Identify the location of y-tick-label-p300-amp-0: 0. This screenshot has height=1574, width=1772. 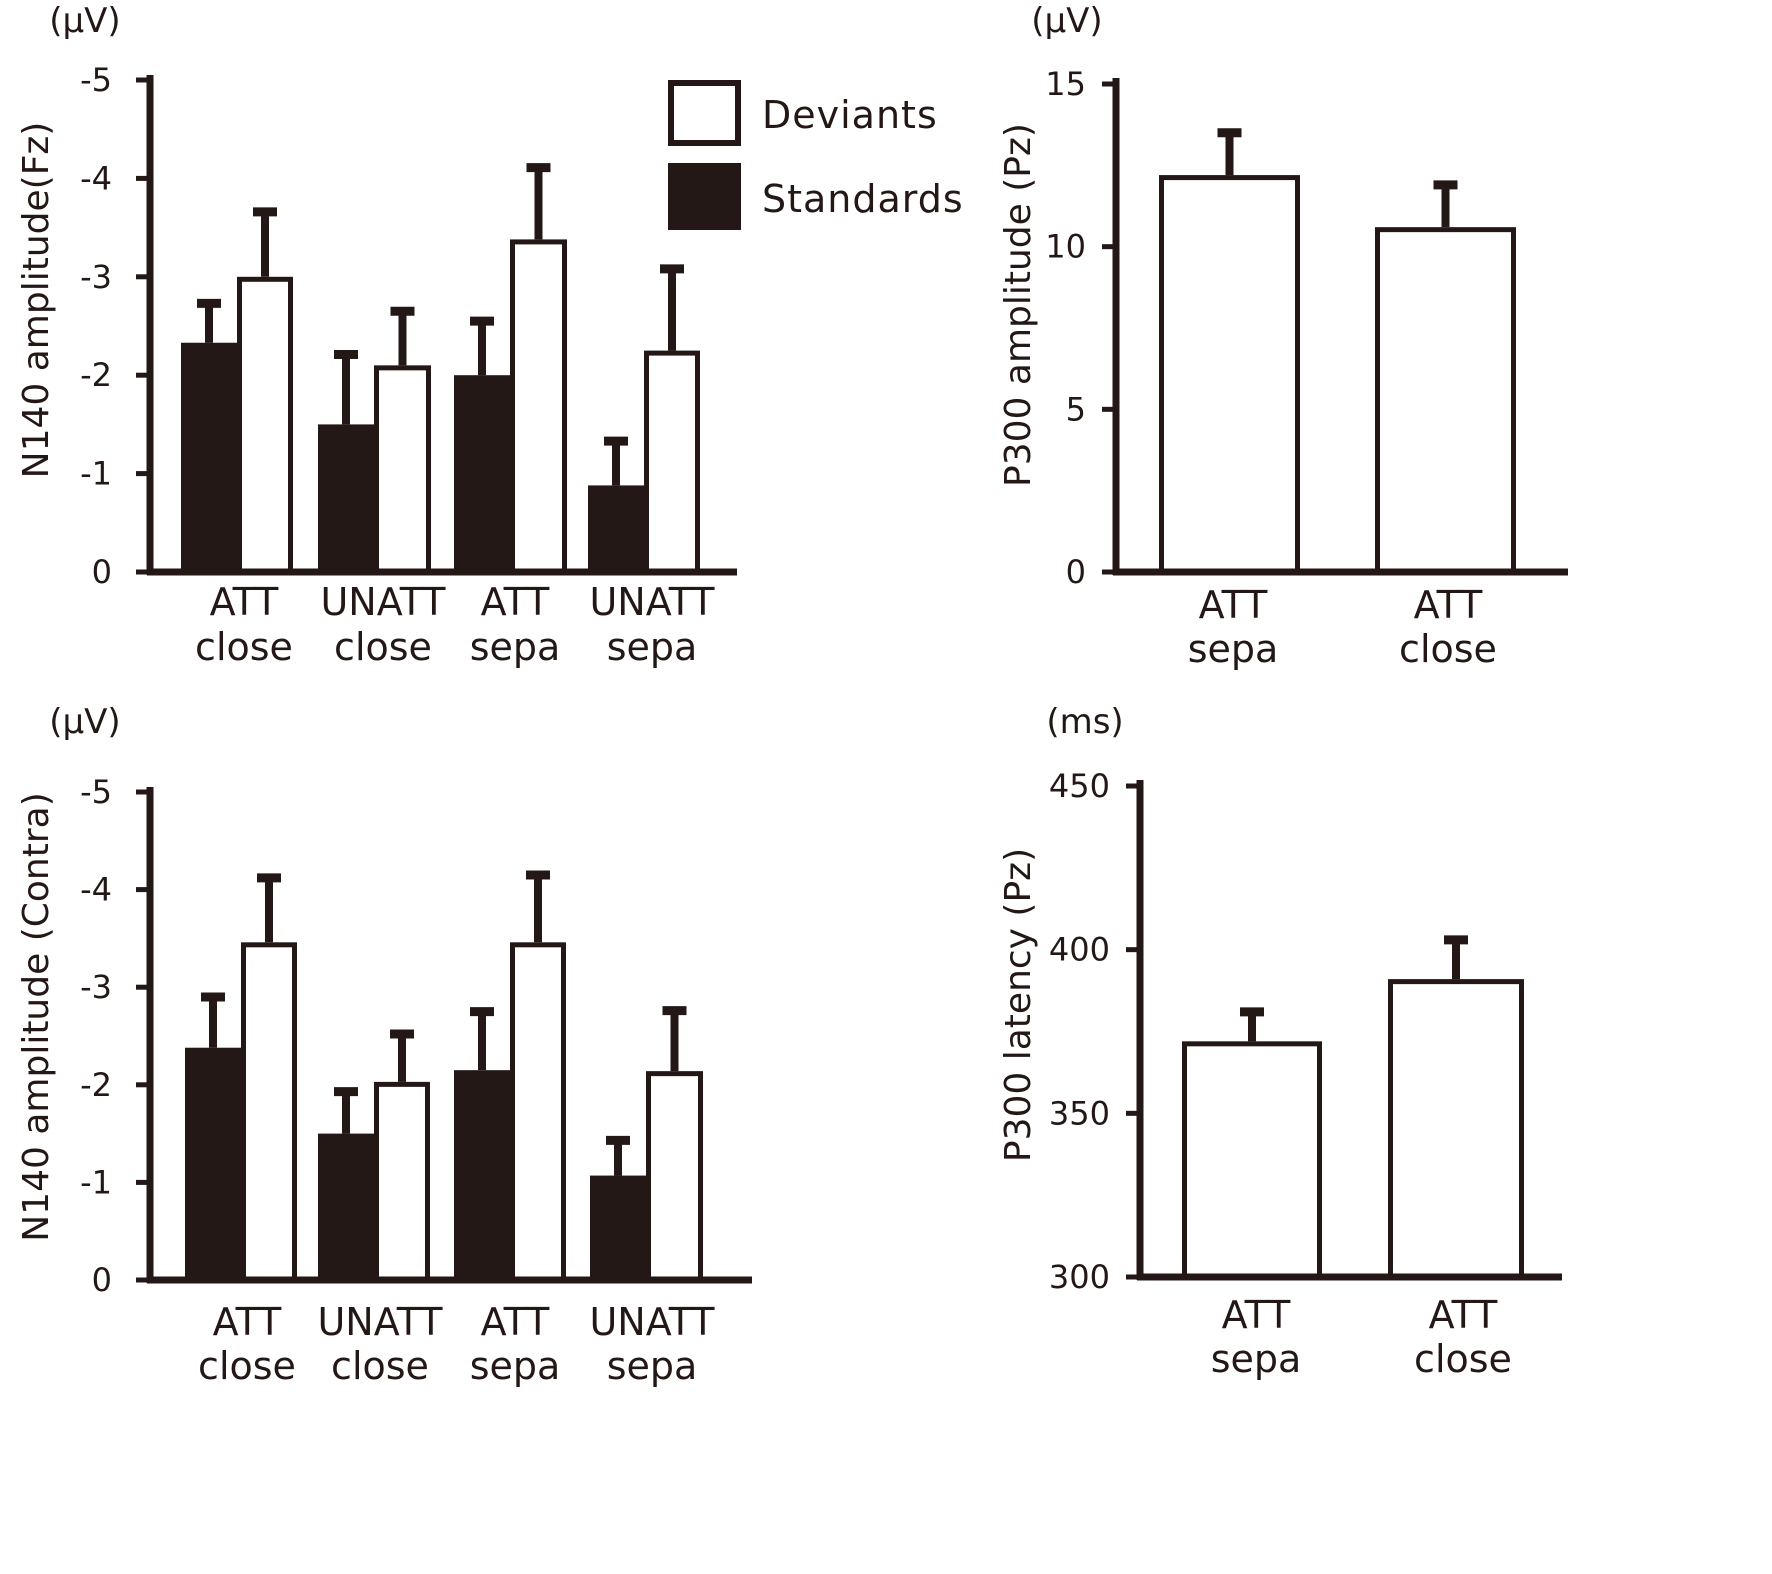
(1076, 572).